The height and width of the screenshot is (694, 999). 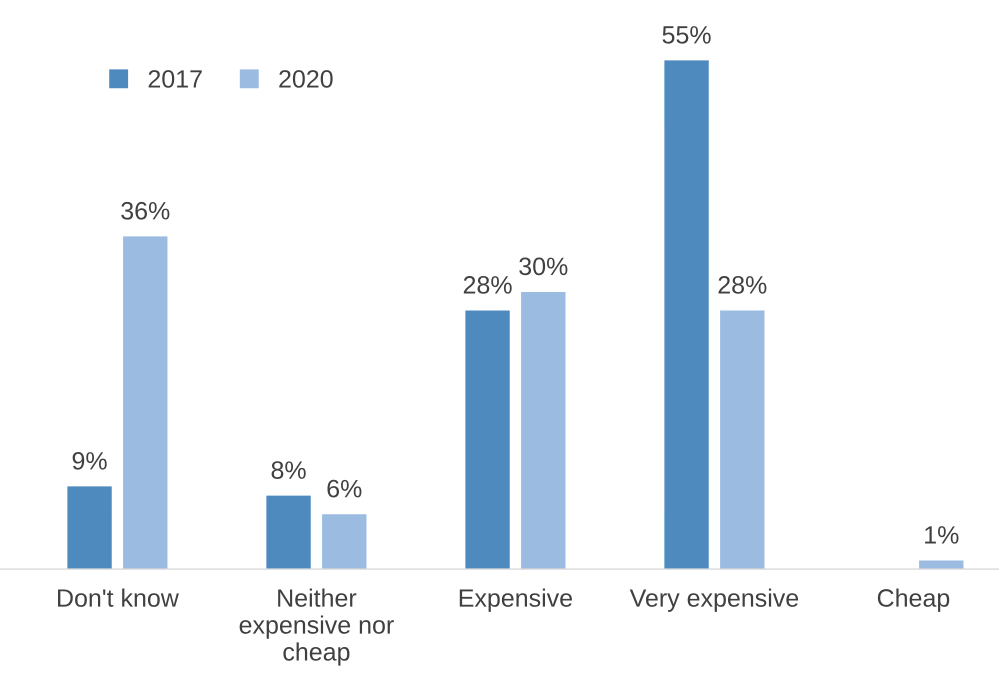 I want to click on x-tick-label: Very expensive, so click(x=714, y=600).